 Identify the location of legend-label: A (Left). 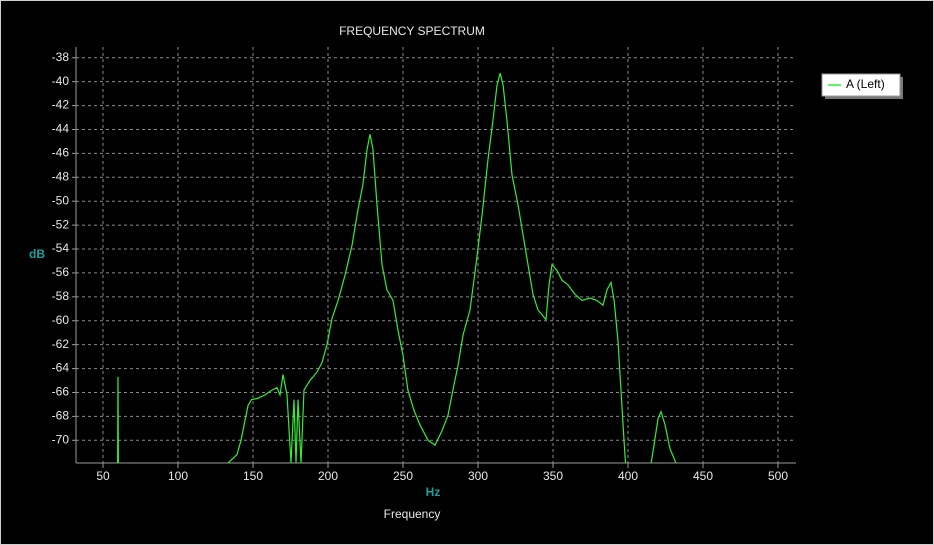
(865, 84).